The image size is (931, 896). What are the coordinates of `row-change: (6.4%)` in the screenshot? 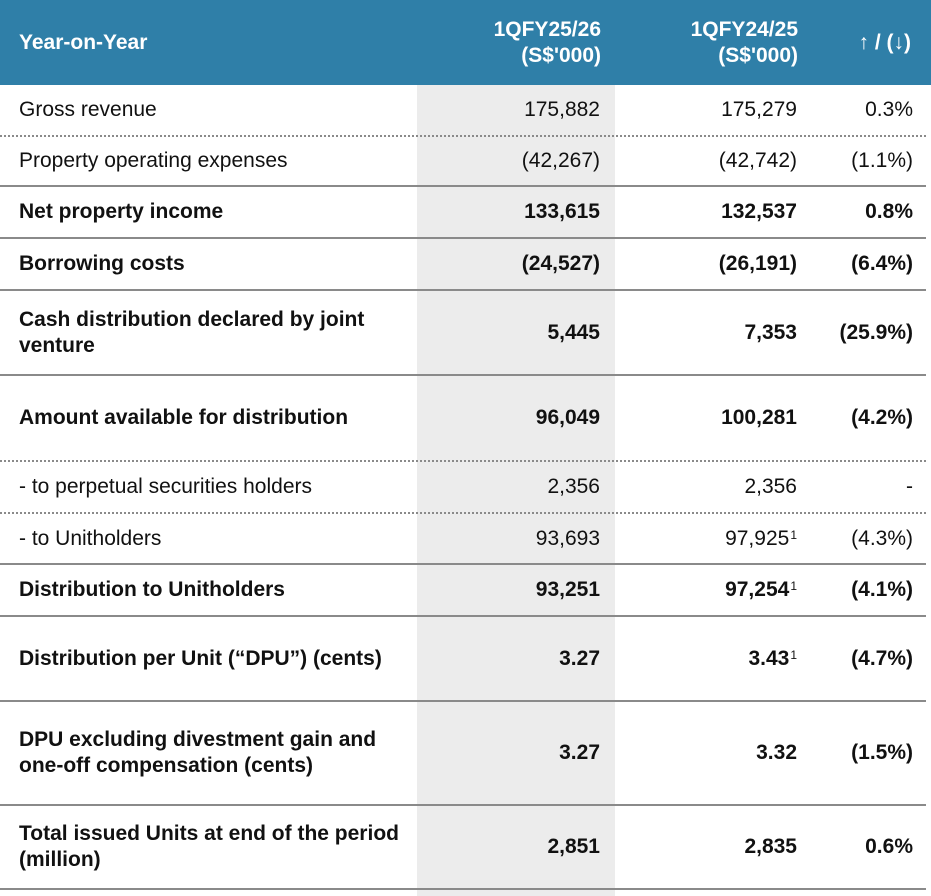 It's located at (882, 263).